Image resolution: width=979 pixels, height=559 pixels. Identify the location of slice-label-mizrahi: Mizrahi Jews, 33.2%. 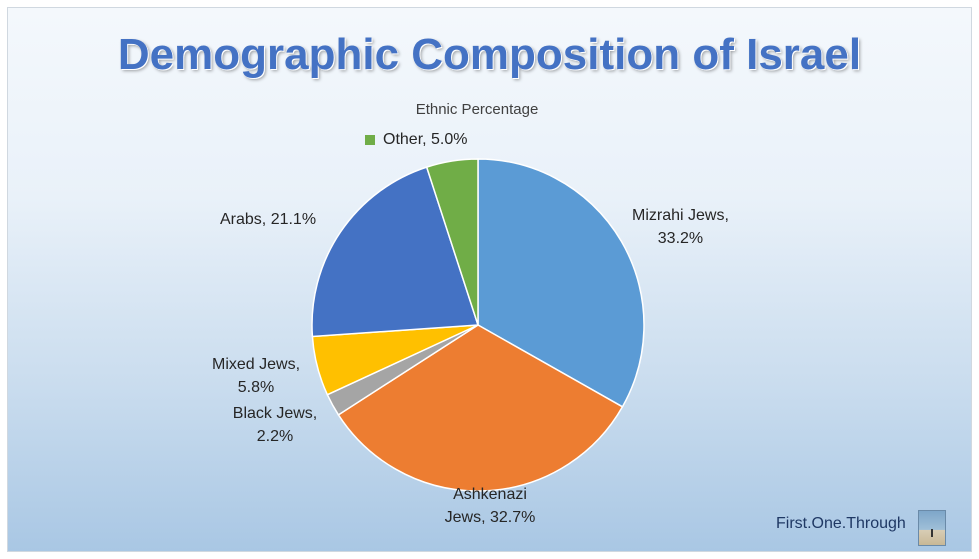
(680, 227).